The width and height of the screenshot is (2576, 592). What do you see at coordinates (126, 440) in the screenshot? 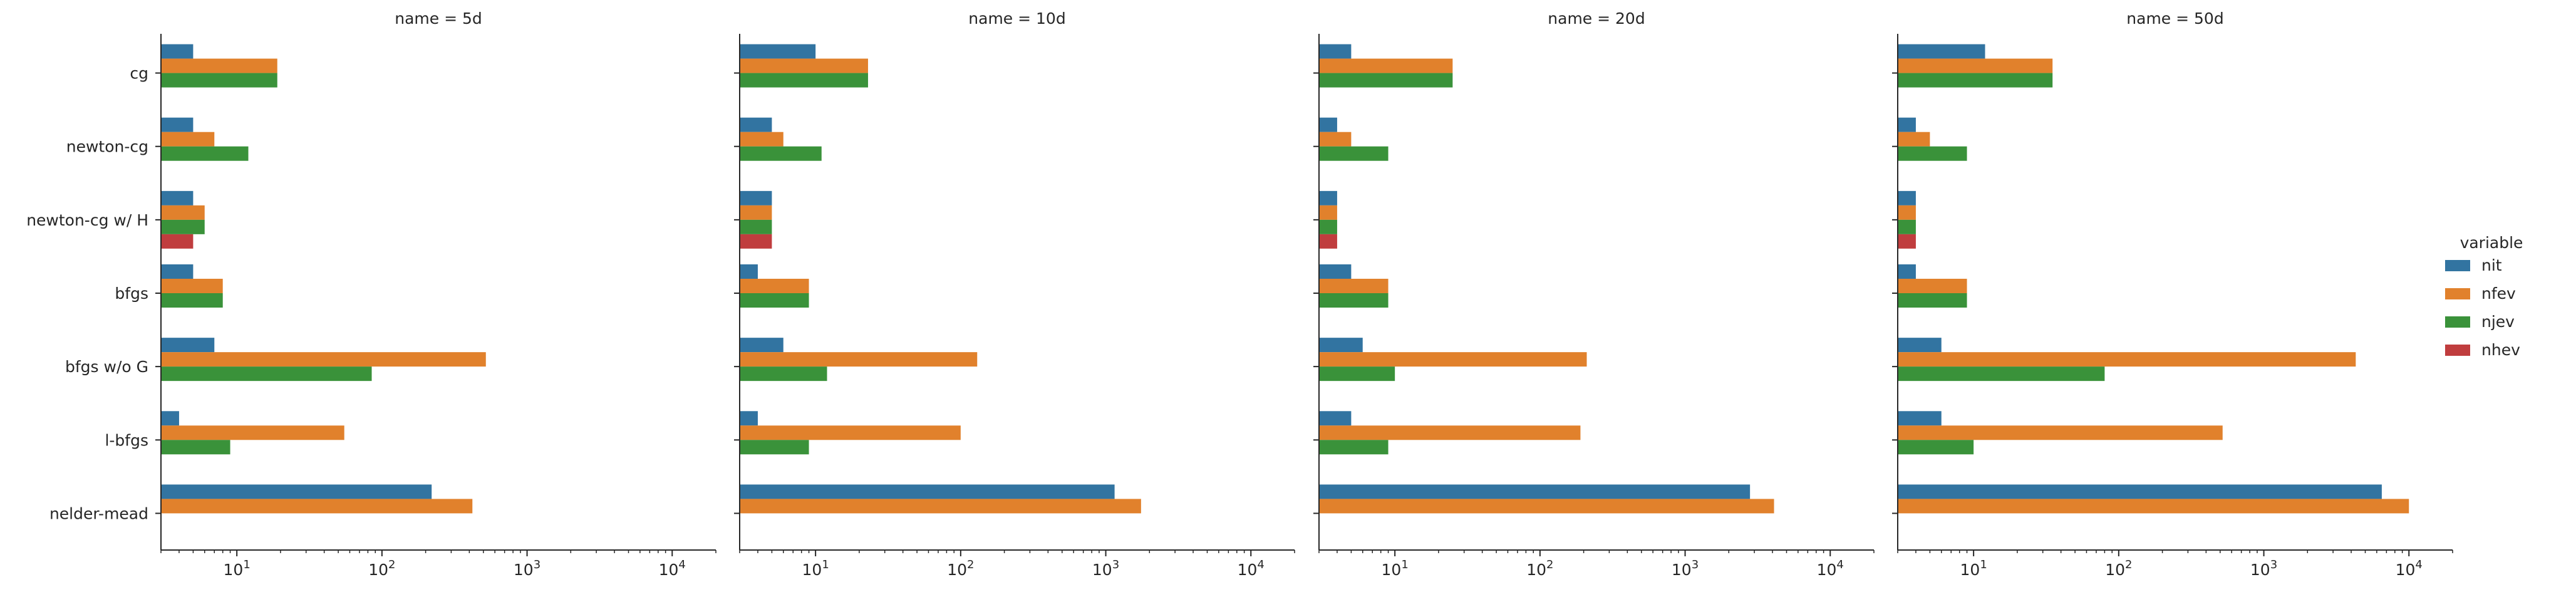
I see `y-tick-label: l-bfgs` at bounding box center [126, 440].